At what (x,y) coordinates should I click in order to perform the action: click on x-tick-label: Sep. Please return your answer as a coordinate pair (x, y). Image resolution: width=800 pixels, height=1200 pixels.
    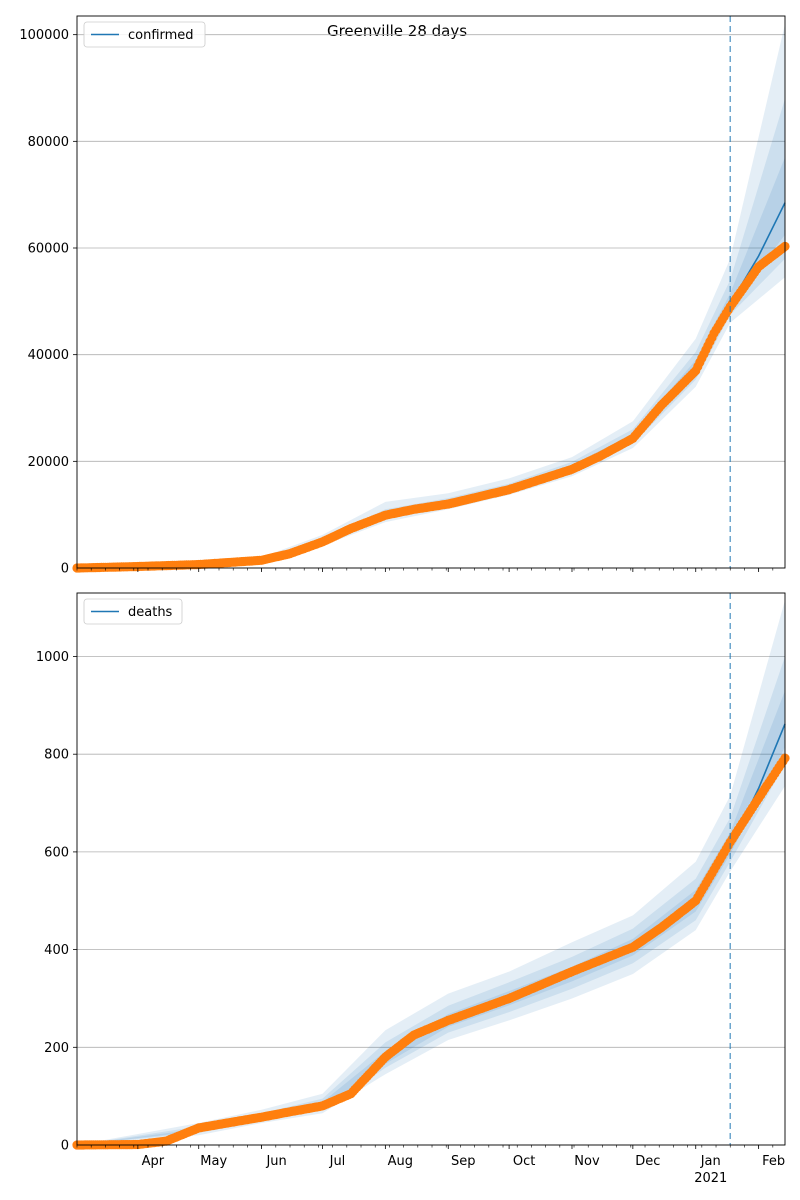
    Looking at the image, I should click on (463, 1161).